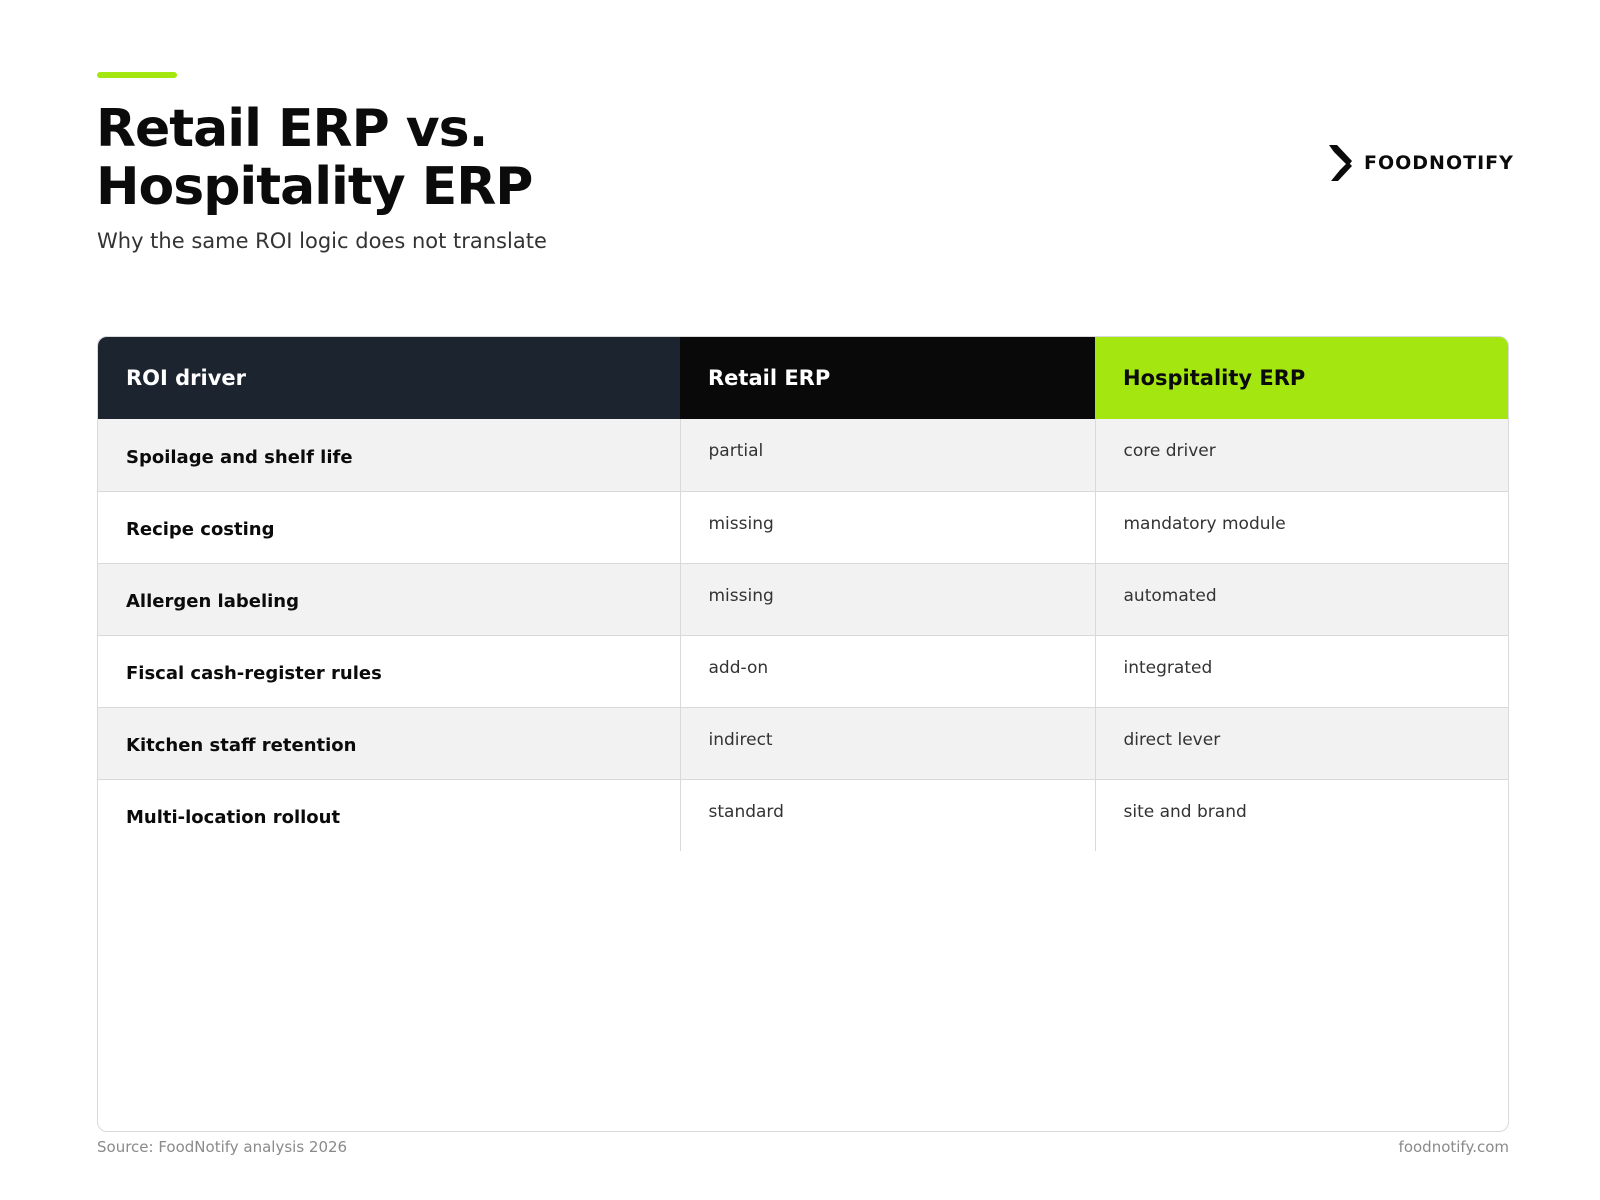  What do you see at coordinates (1340, 163) in the screenshot?
I see `foodnotify-logo-mark-icon` at bounding box center [1340, 163].